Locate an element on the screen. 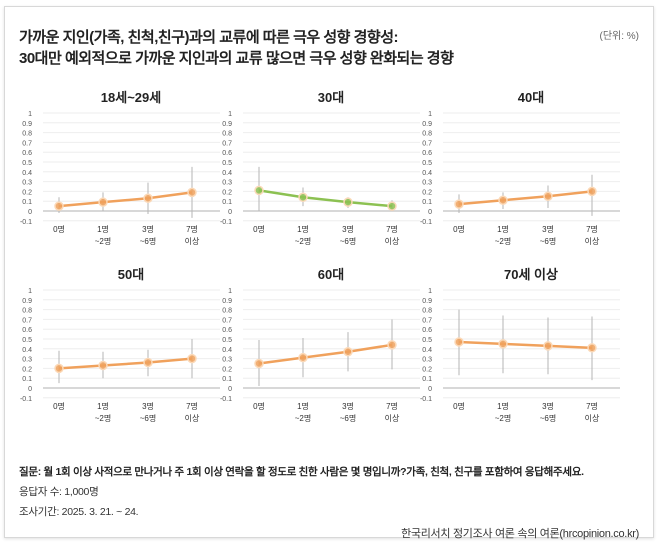 This screenshot has height=554, width=660. unit-label: (단위: %) is located at coordinates (619, 36).